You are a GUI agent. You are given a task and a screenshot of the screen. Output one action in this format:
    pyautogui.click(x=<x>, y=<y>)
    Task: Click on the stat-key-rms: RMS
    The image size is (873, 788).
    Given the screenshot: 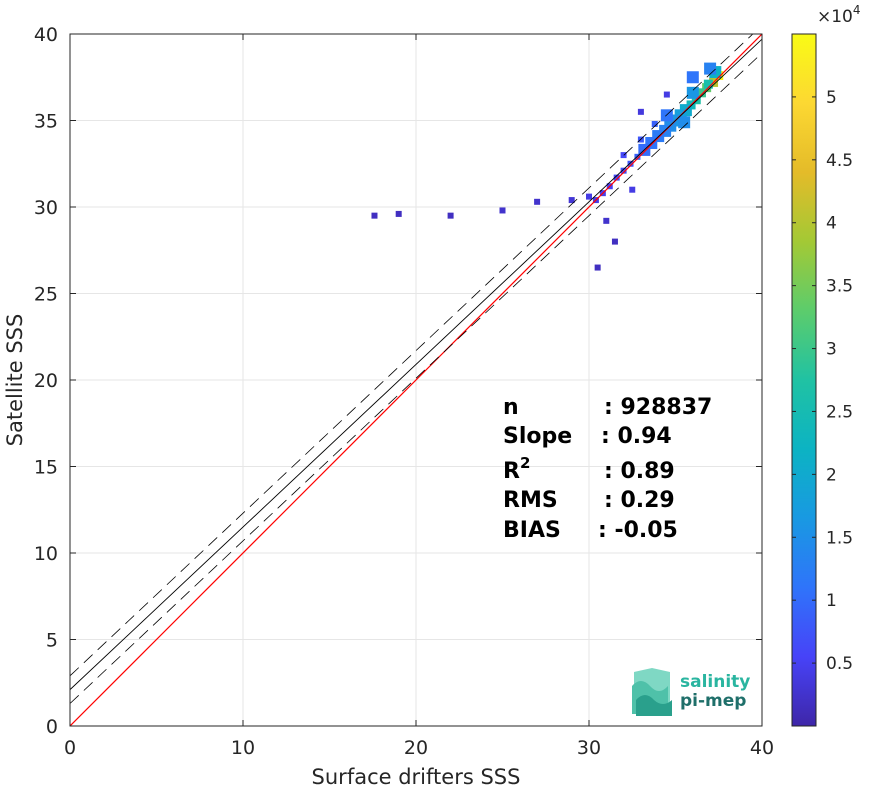 What is the action you would take?
    pyautogui.click(x=530, y=500)
    